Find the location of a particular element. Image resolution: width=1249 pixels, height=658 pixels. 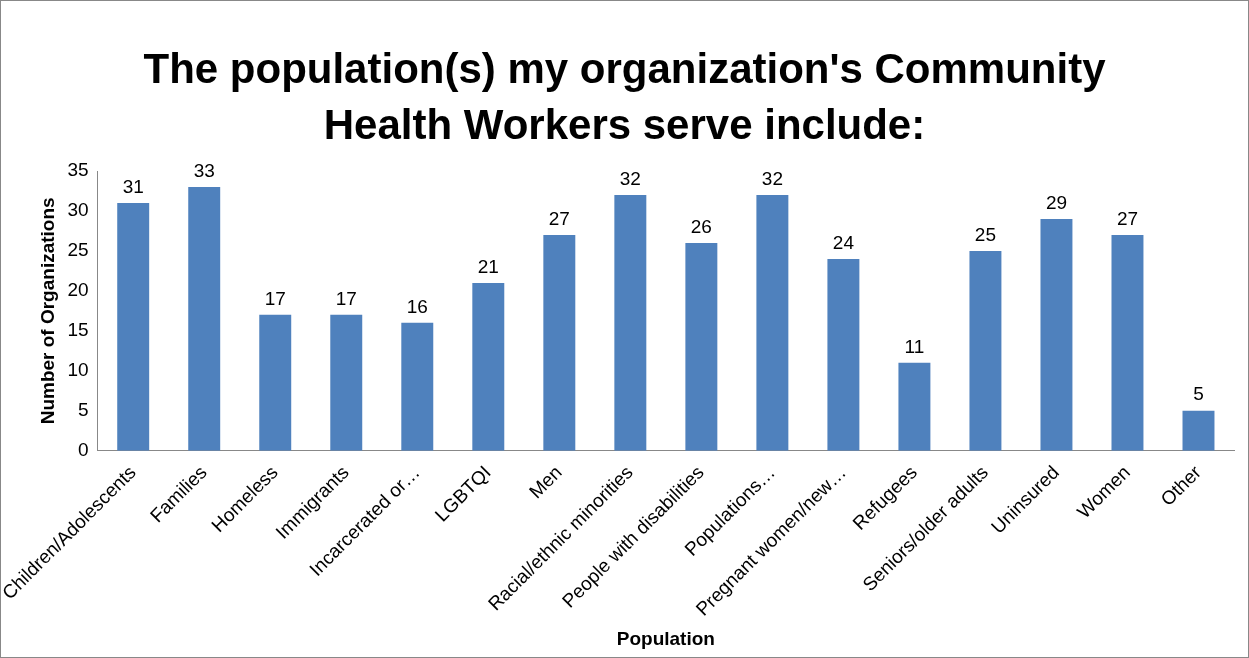

data-label: 5 is located at coordinates (1198, 394).